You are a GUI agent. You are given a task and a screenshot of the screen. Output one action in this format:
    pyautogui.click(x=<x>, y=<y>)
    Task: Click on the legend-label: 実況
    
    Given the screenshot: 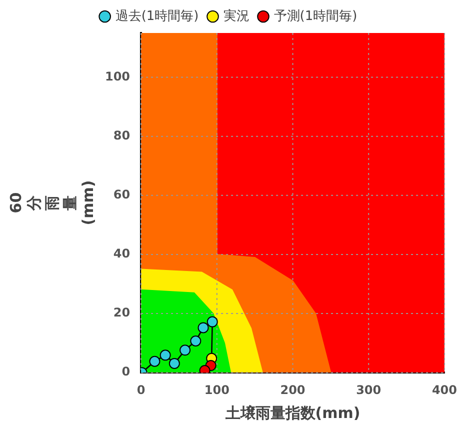 What is the action you would take?
    pyautogui.click(x=236, y=16)
    